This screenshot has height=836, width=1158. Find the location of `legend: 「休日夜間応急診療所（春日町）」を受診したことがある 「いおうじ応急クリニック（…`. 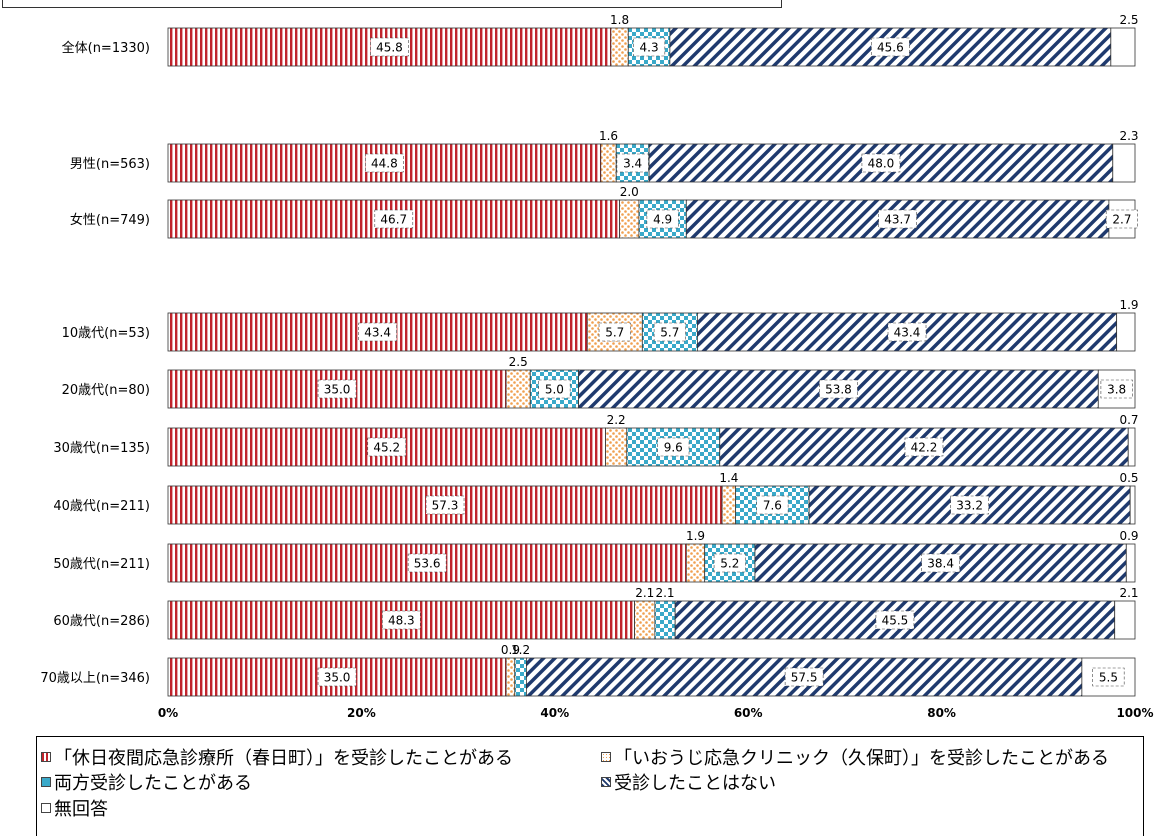

legend: 「休日夜間応急診療所（春日町）」を受診したことがある 「いおうじ応急クリニック（… is located at coordinates (590, 786).